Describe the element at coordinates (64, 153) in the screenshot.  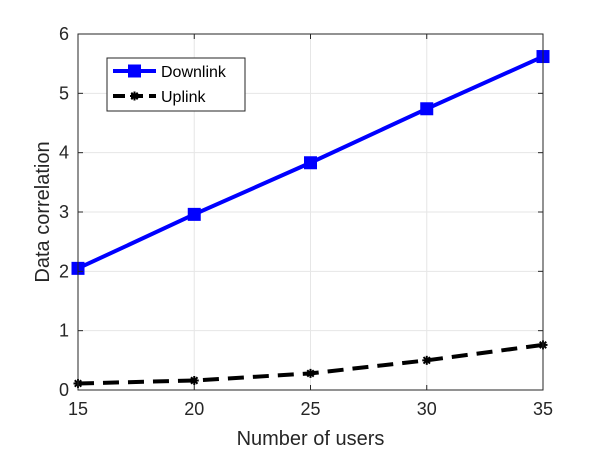
I see `y-tick-label: 4` at that location.